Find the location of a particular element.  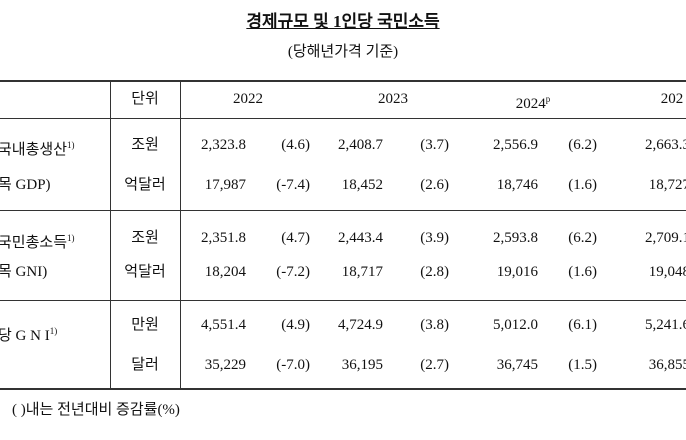

text: 4,724.9 is located at coordinates (360, 325).